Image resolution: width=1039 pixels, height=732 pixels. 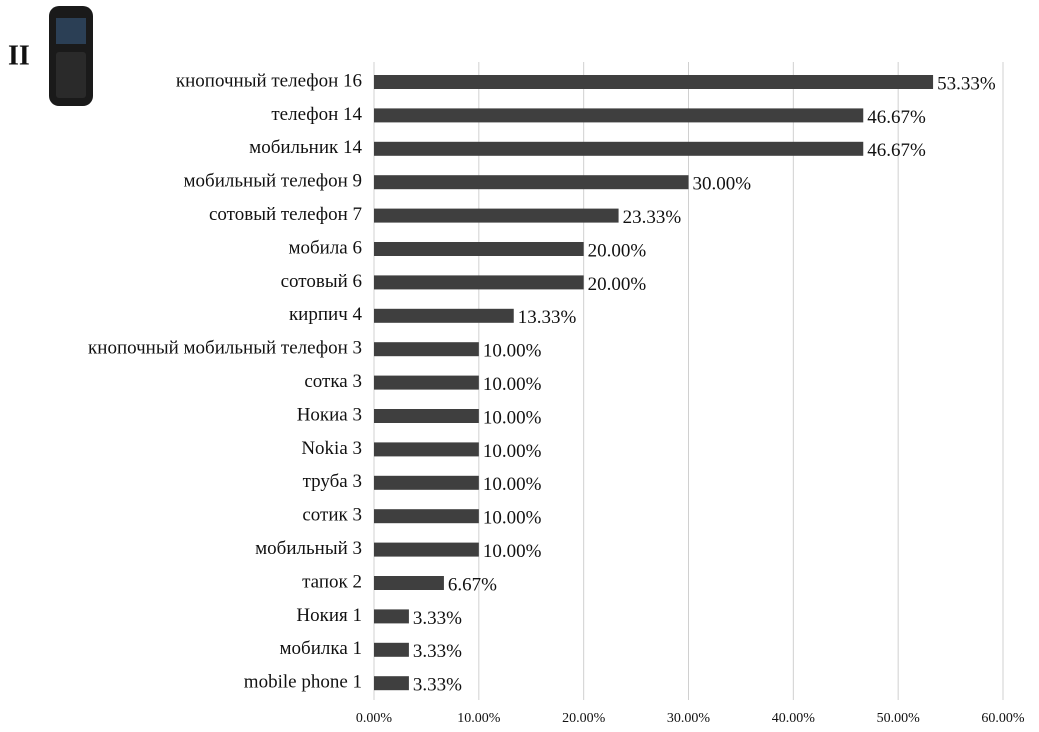 What do you see at coordinates (331, 448) in the screenshot?
I see `y-tick-label: Nokia 3` at bounding box center [331, 448].